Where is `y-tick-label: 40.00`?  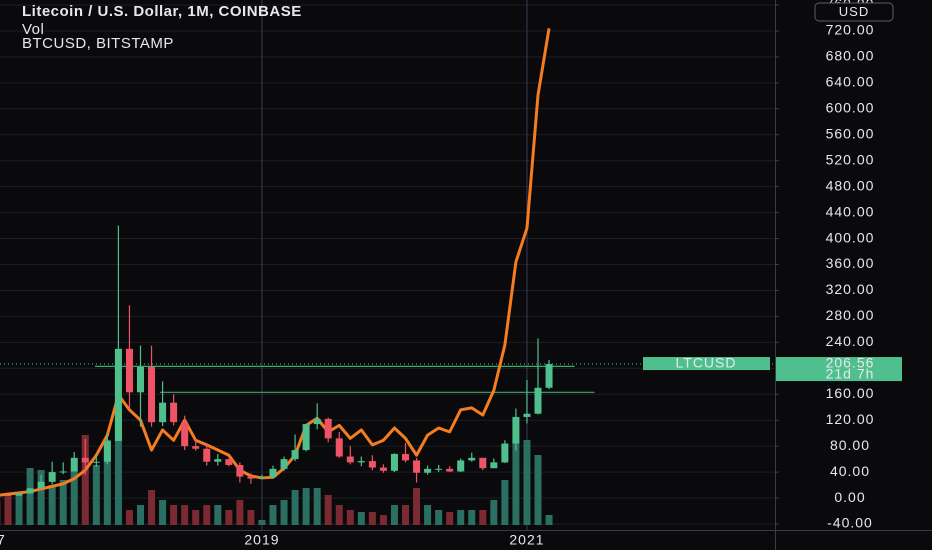 y-tick-label: 40.00 is located at coordinates (850, 471).